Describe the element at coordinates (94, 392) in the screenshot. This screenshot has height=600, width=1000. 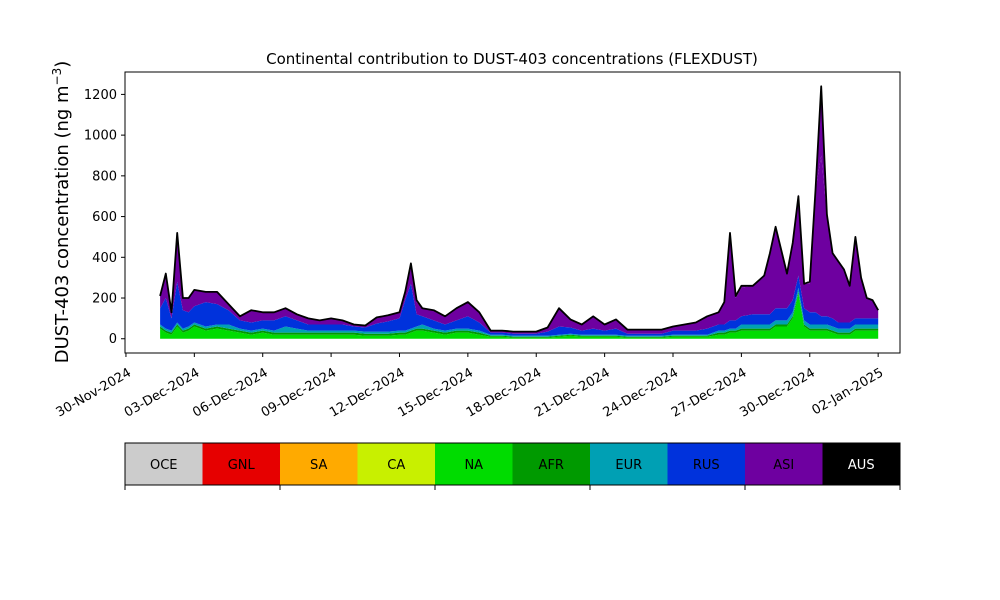
I see `x-tick-label: 30-Nov-2024` at that location.